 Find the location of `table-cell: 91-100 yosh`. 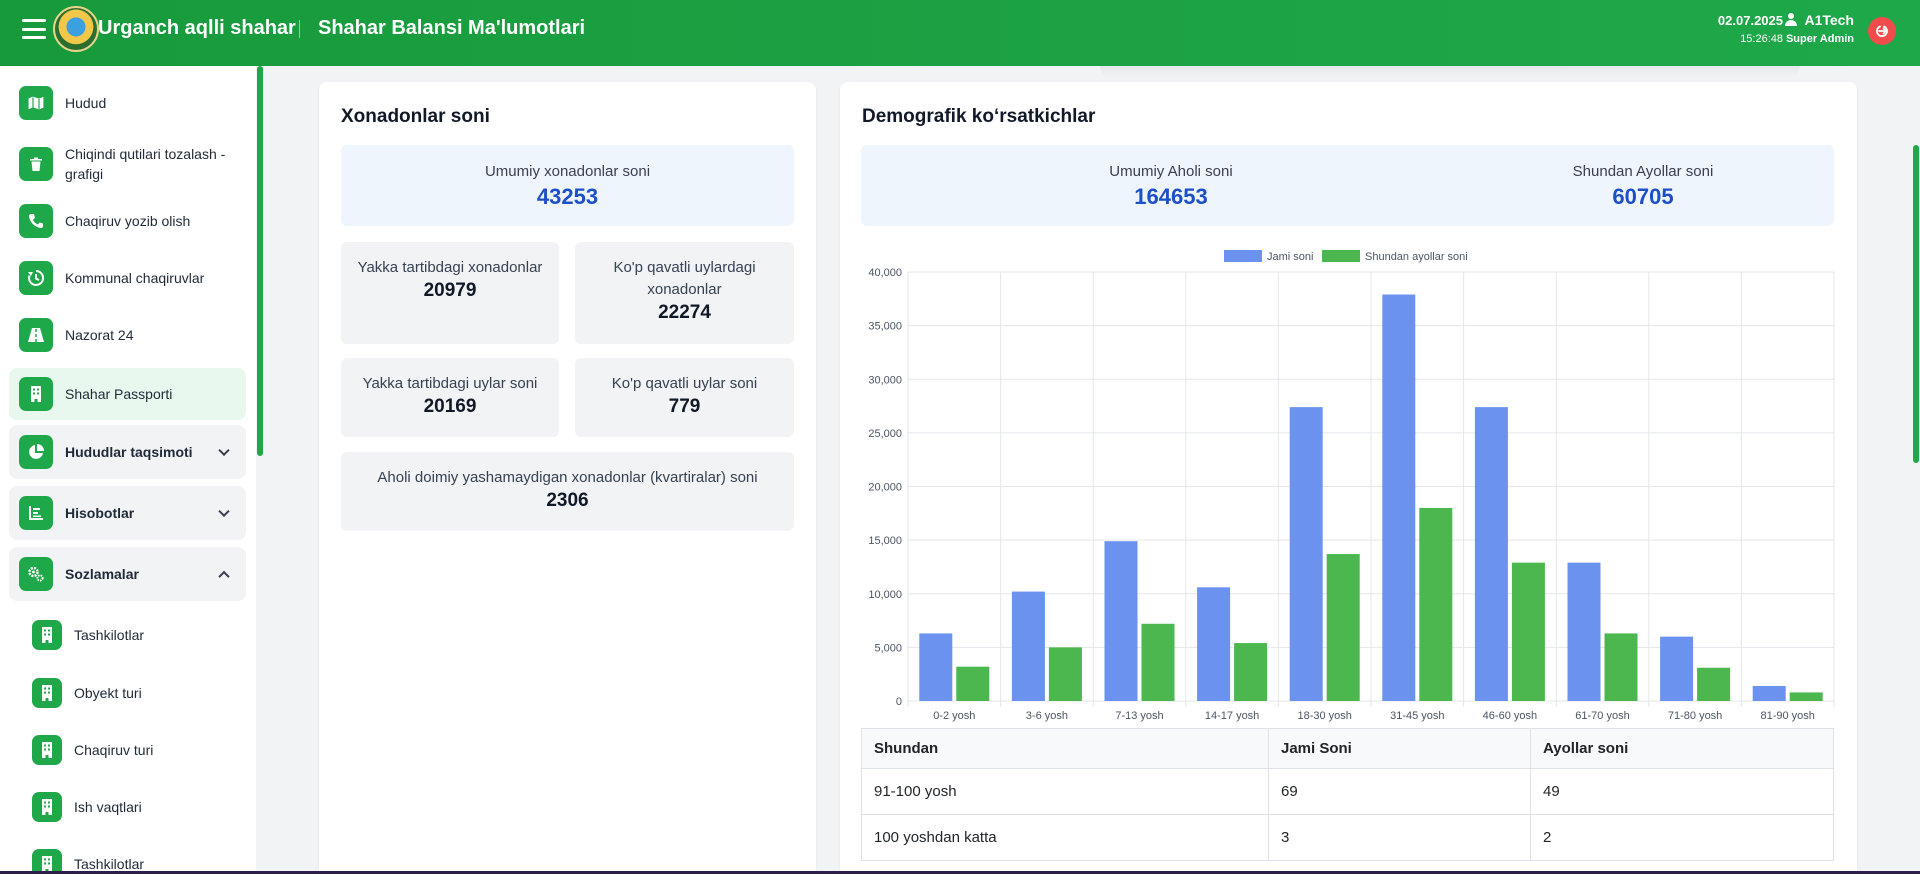

table-cell: 91-100 yosh is located at coordinates (1065, 791).